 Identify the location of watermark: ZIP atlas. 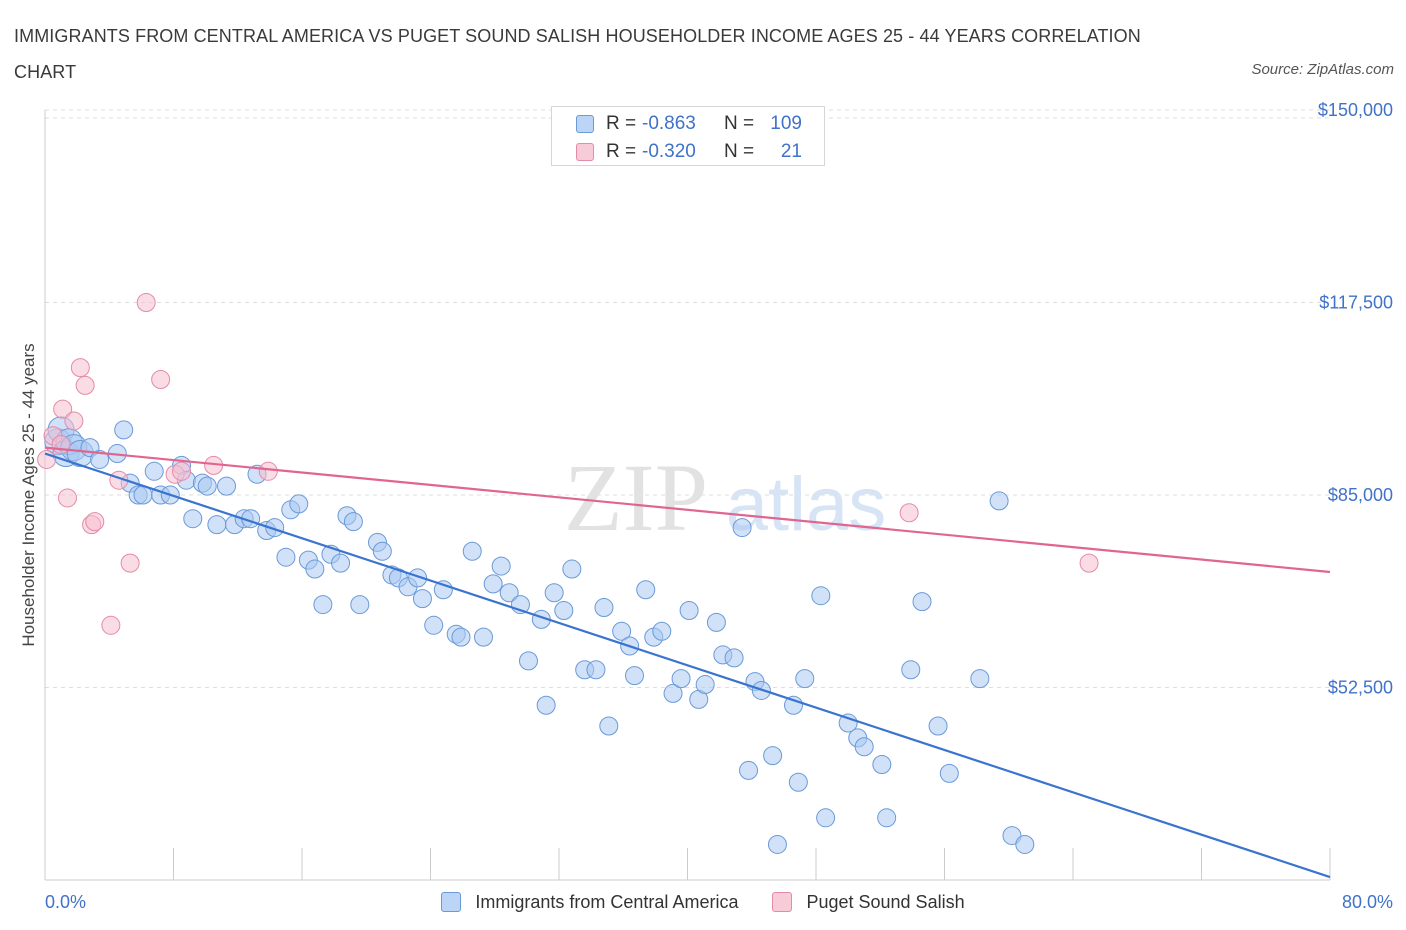
(725, 497).